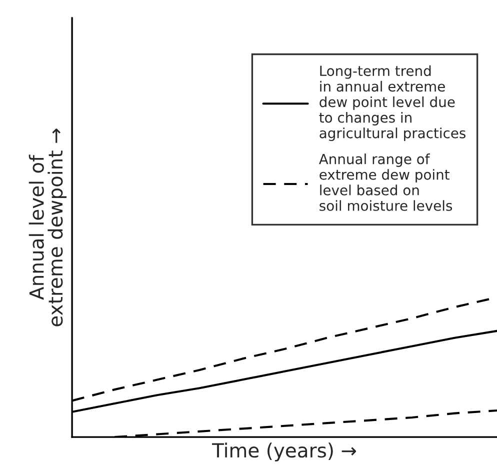 The height and width of the screenshot is (473, 497). I want to click on x-axis-title: Time (years) →, so click(284, 452).